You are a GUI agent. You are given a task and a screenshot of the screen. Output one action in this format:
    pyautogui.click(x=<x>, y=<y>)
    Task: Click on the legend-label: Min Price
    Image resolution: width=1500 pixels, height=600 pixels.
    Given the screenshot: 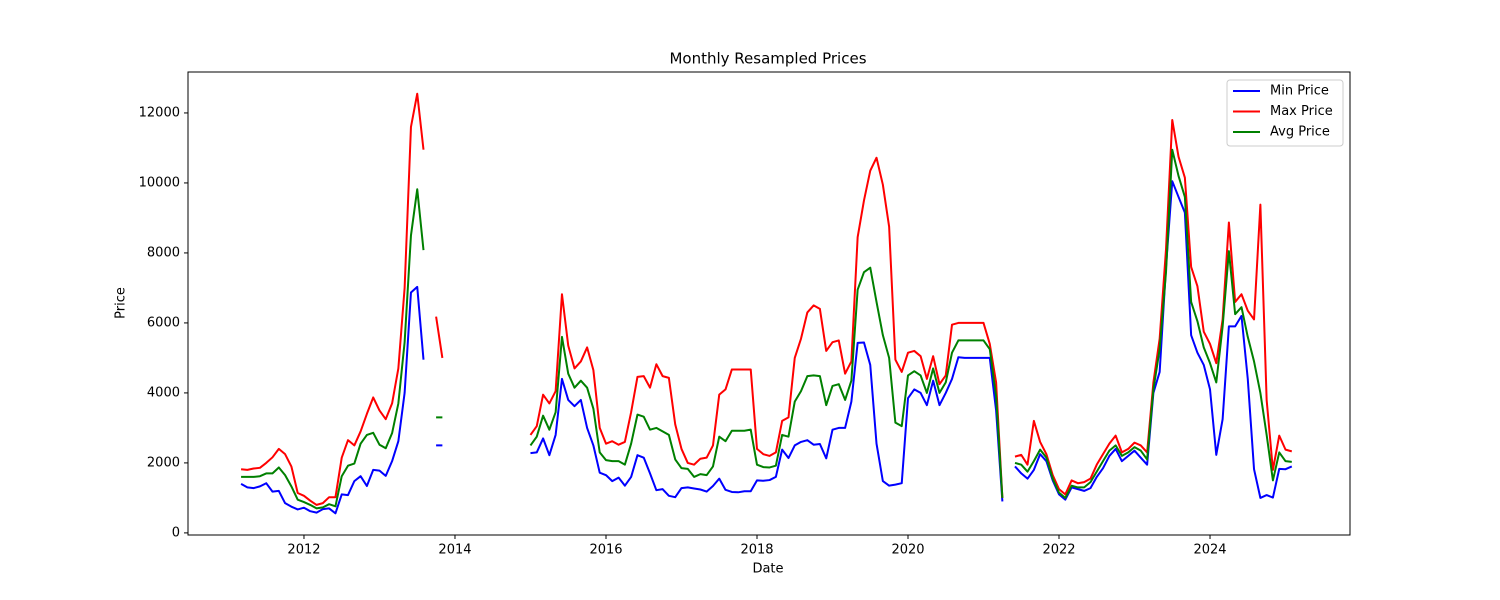 What is the action you would take?
    pyautogui.click(x=1299, y=91)
    